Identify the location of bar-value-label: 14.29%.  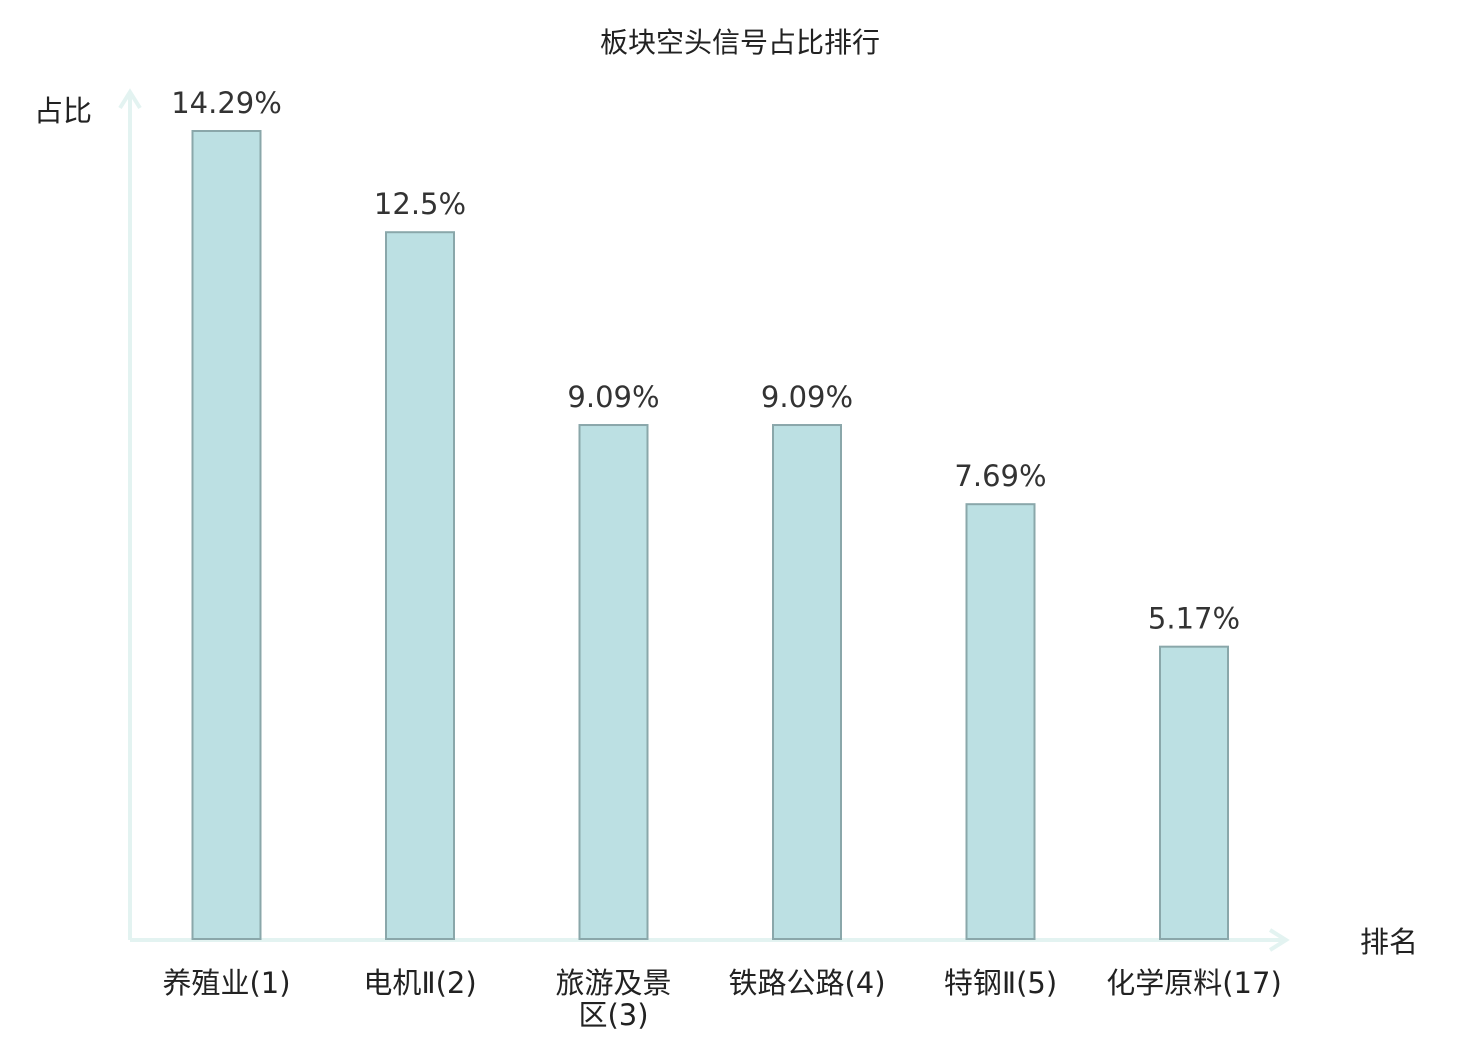
(226, 103).